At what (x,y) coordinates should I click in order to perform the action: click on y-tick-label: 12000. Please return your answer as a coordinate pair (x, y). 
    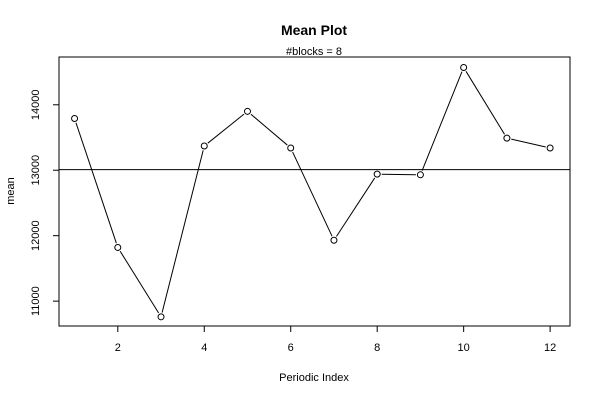
    Looking at the image, I should click on (36, 235).